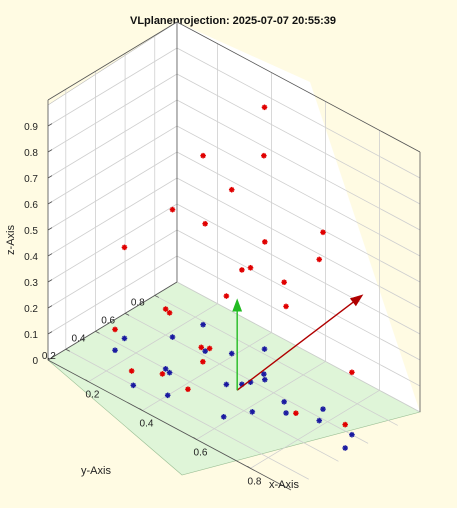 The width and height of the screenshot is (457, 508). I want to click on z-tick-label: 0.7, so click(31, 179).